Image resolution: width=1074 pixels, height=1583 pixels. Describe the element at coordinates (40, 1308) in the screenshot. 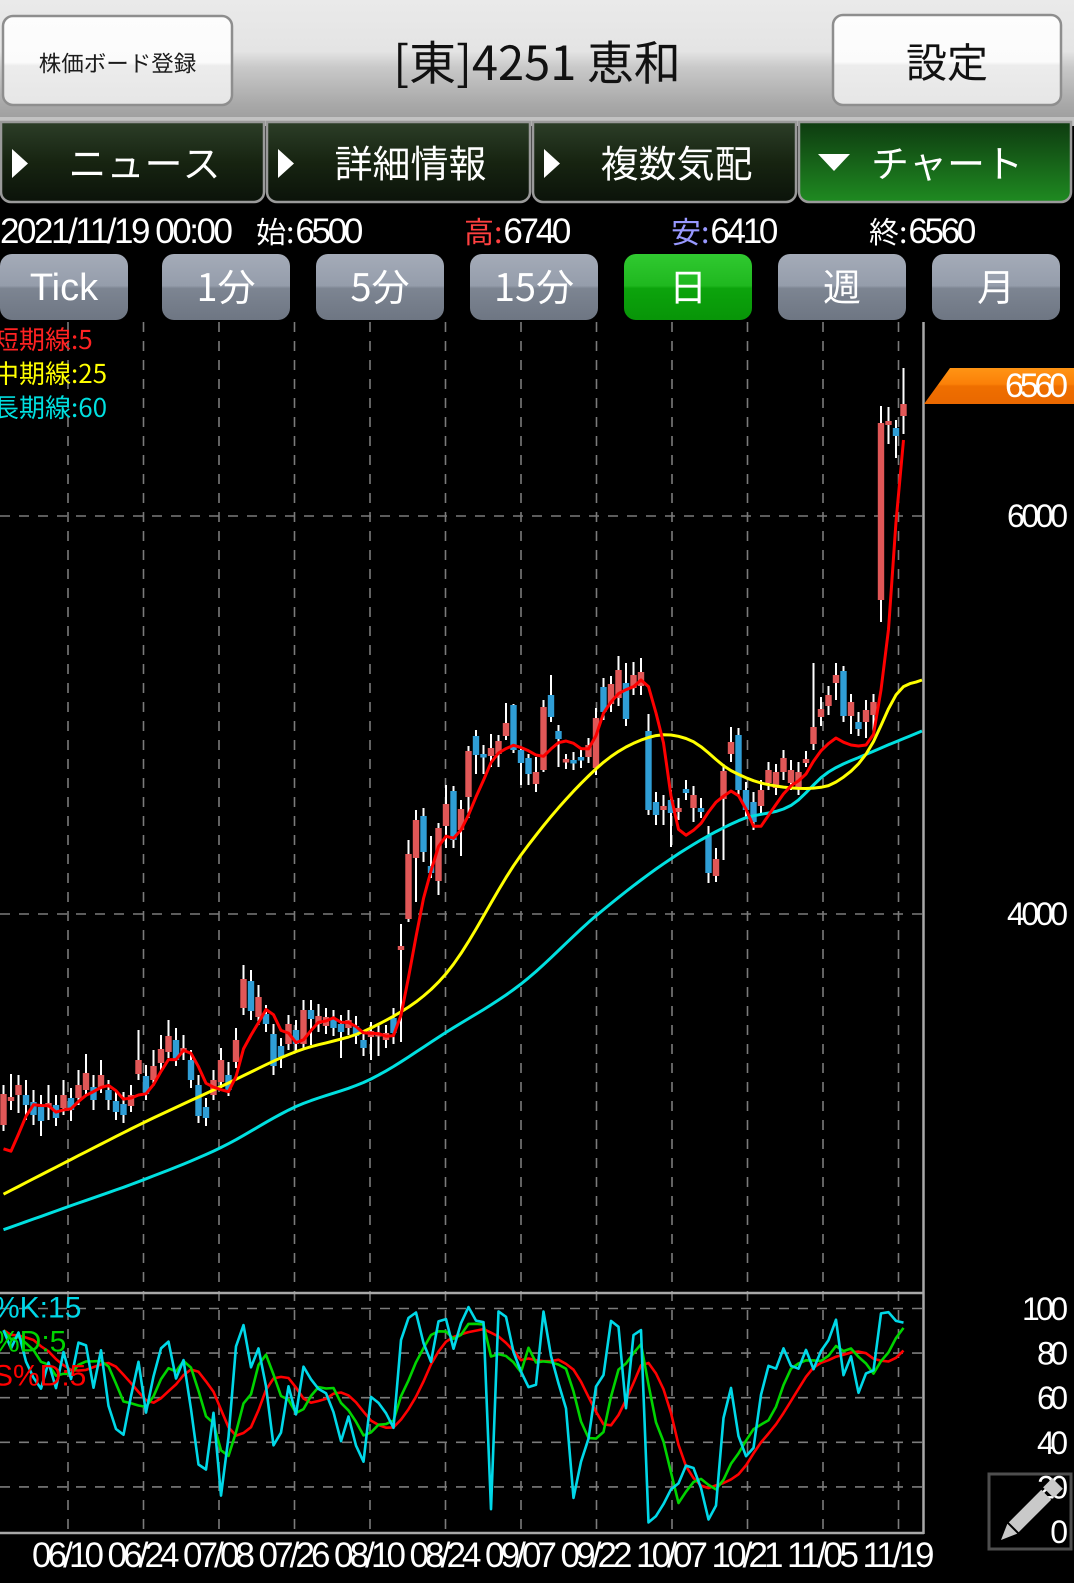

I see `svg-text: %K:15` at that location.